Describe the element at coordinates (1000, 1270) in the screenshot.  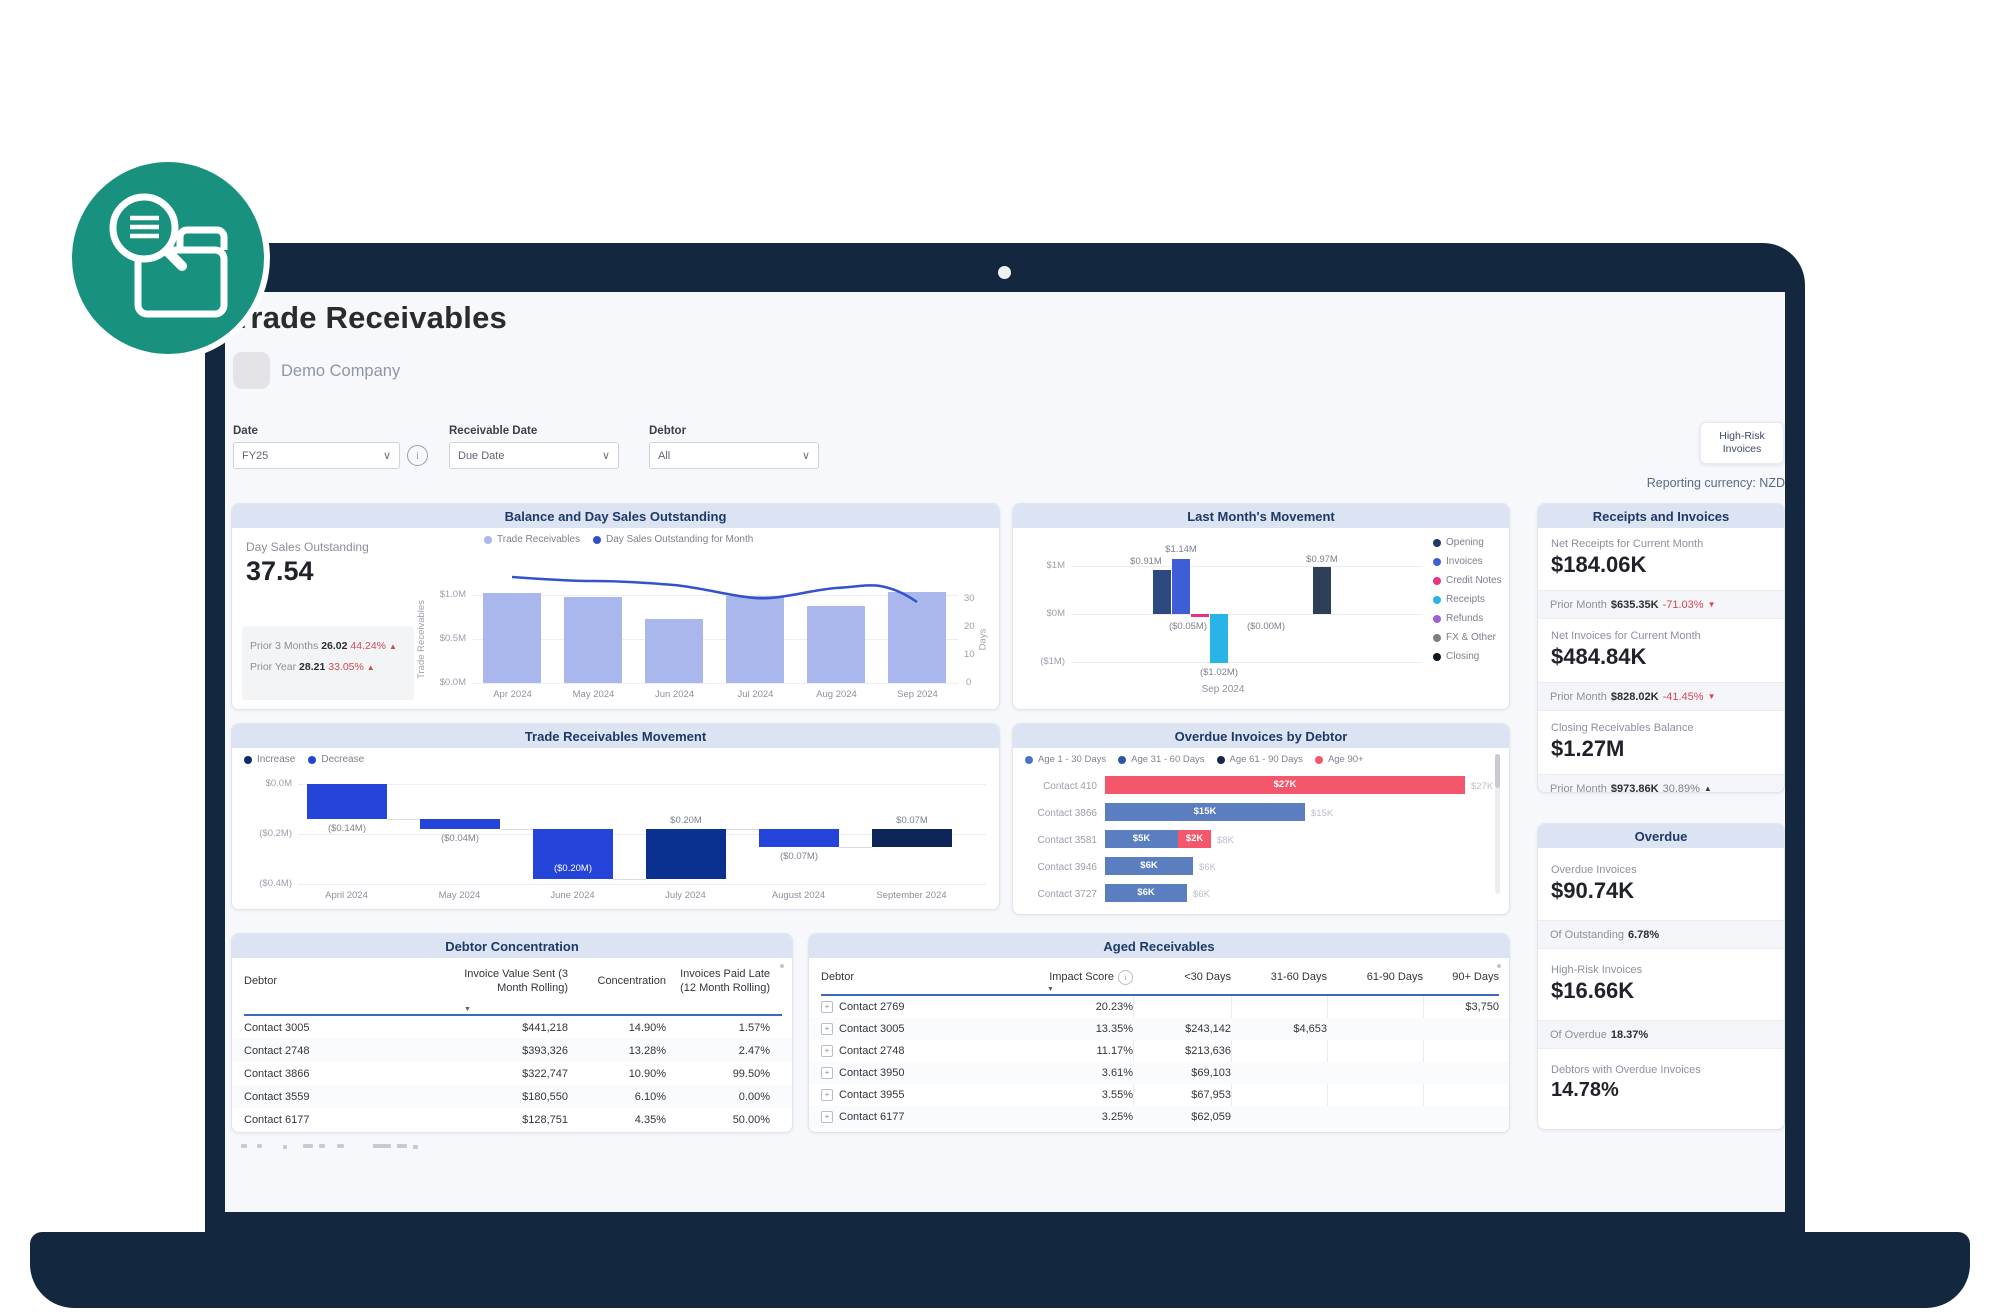
I see `laptop-base` at that location.